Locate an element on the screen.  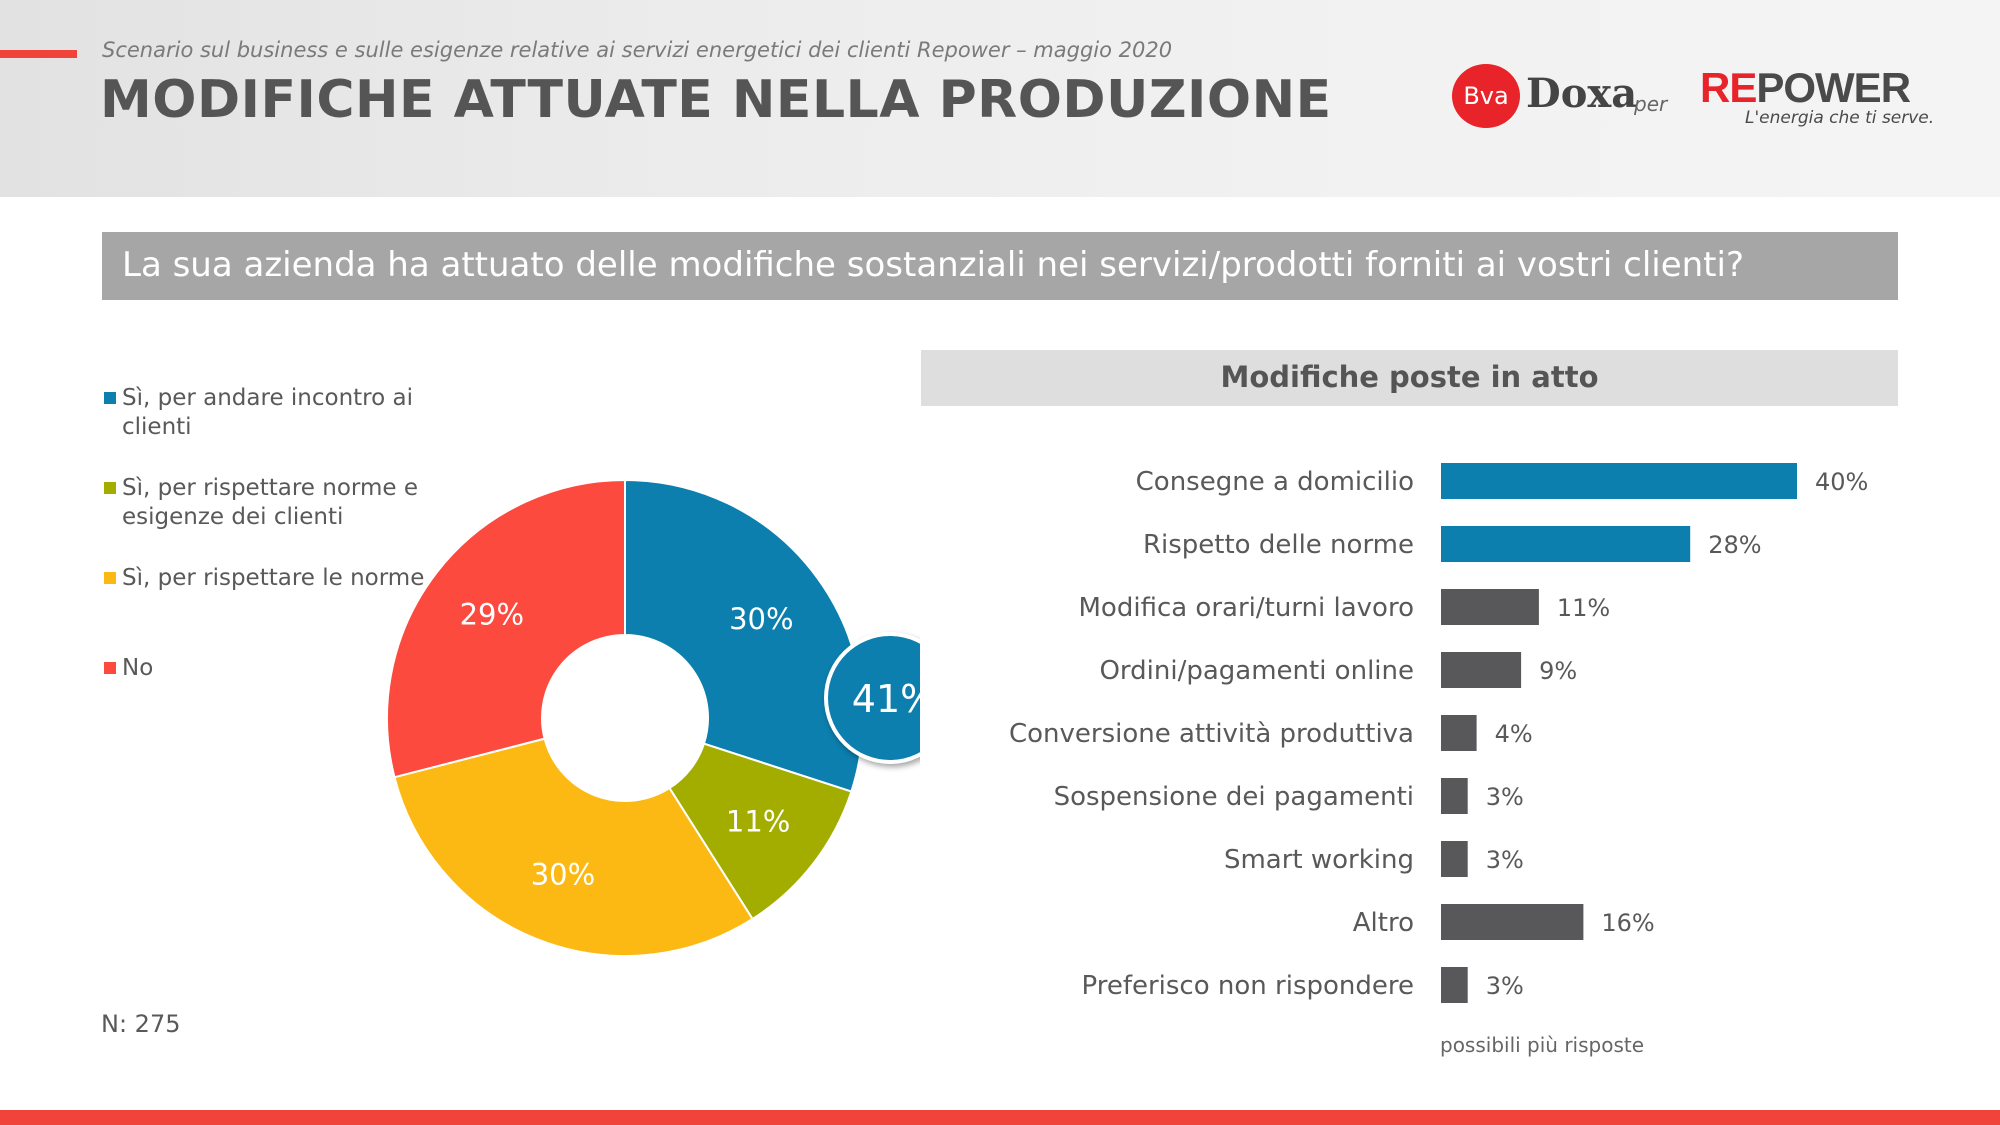
bar-value-label: 28% is located at coordinates (1734, 545).